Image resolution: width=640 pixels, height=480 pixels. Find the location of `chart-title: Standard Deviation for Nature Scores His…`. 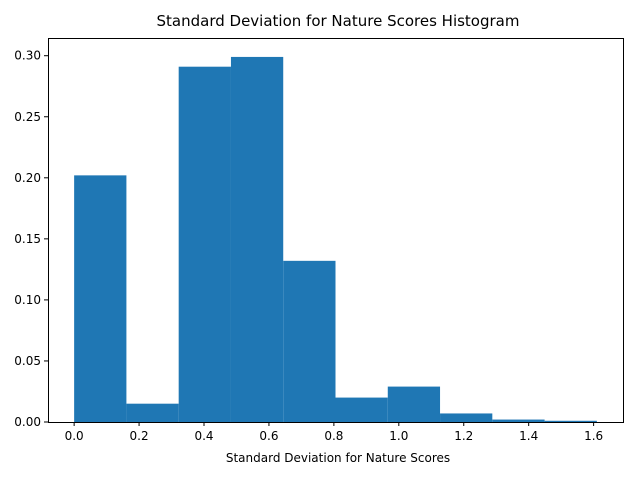

chart-title: Standard Deviation for Nature Scores His… is located at coordinates (338, 21).